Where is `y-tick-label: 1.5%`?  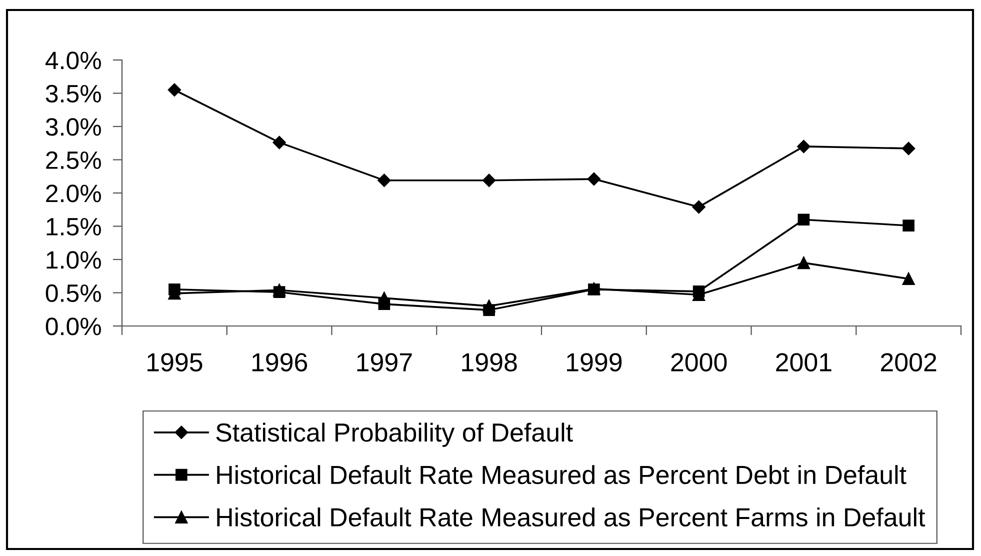 y-tick-label: 1.5% is located at coordinates (73, 227).